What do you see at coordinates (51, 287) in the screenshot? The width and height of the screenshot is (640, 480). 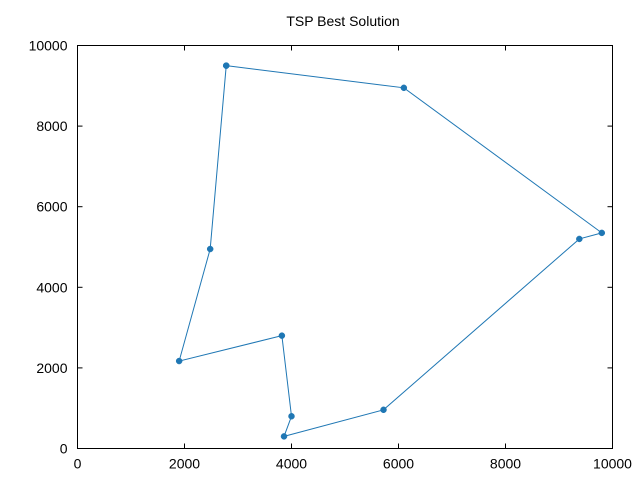 I see `y-tick-label: 4000` at bounding box center [51, 287].